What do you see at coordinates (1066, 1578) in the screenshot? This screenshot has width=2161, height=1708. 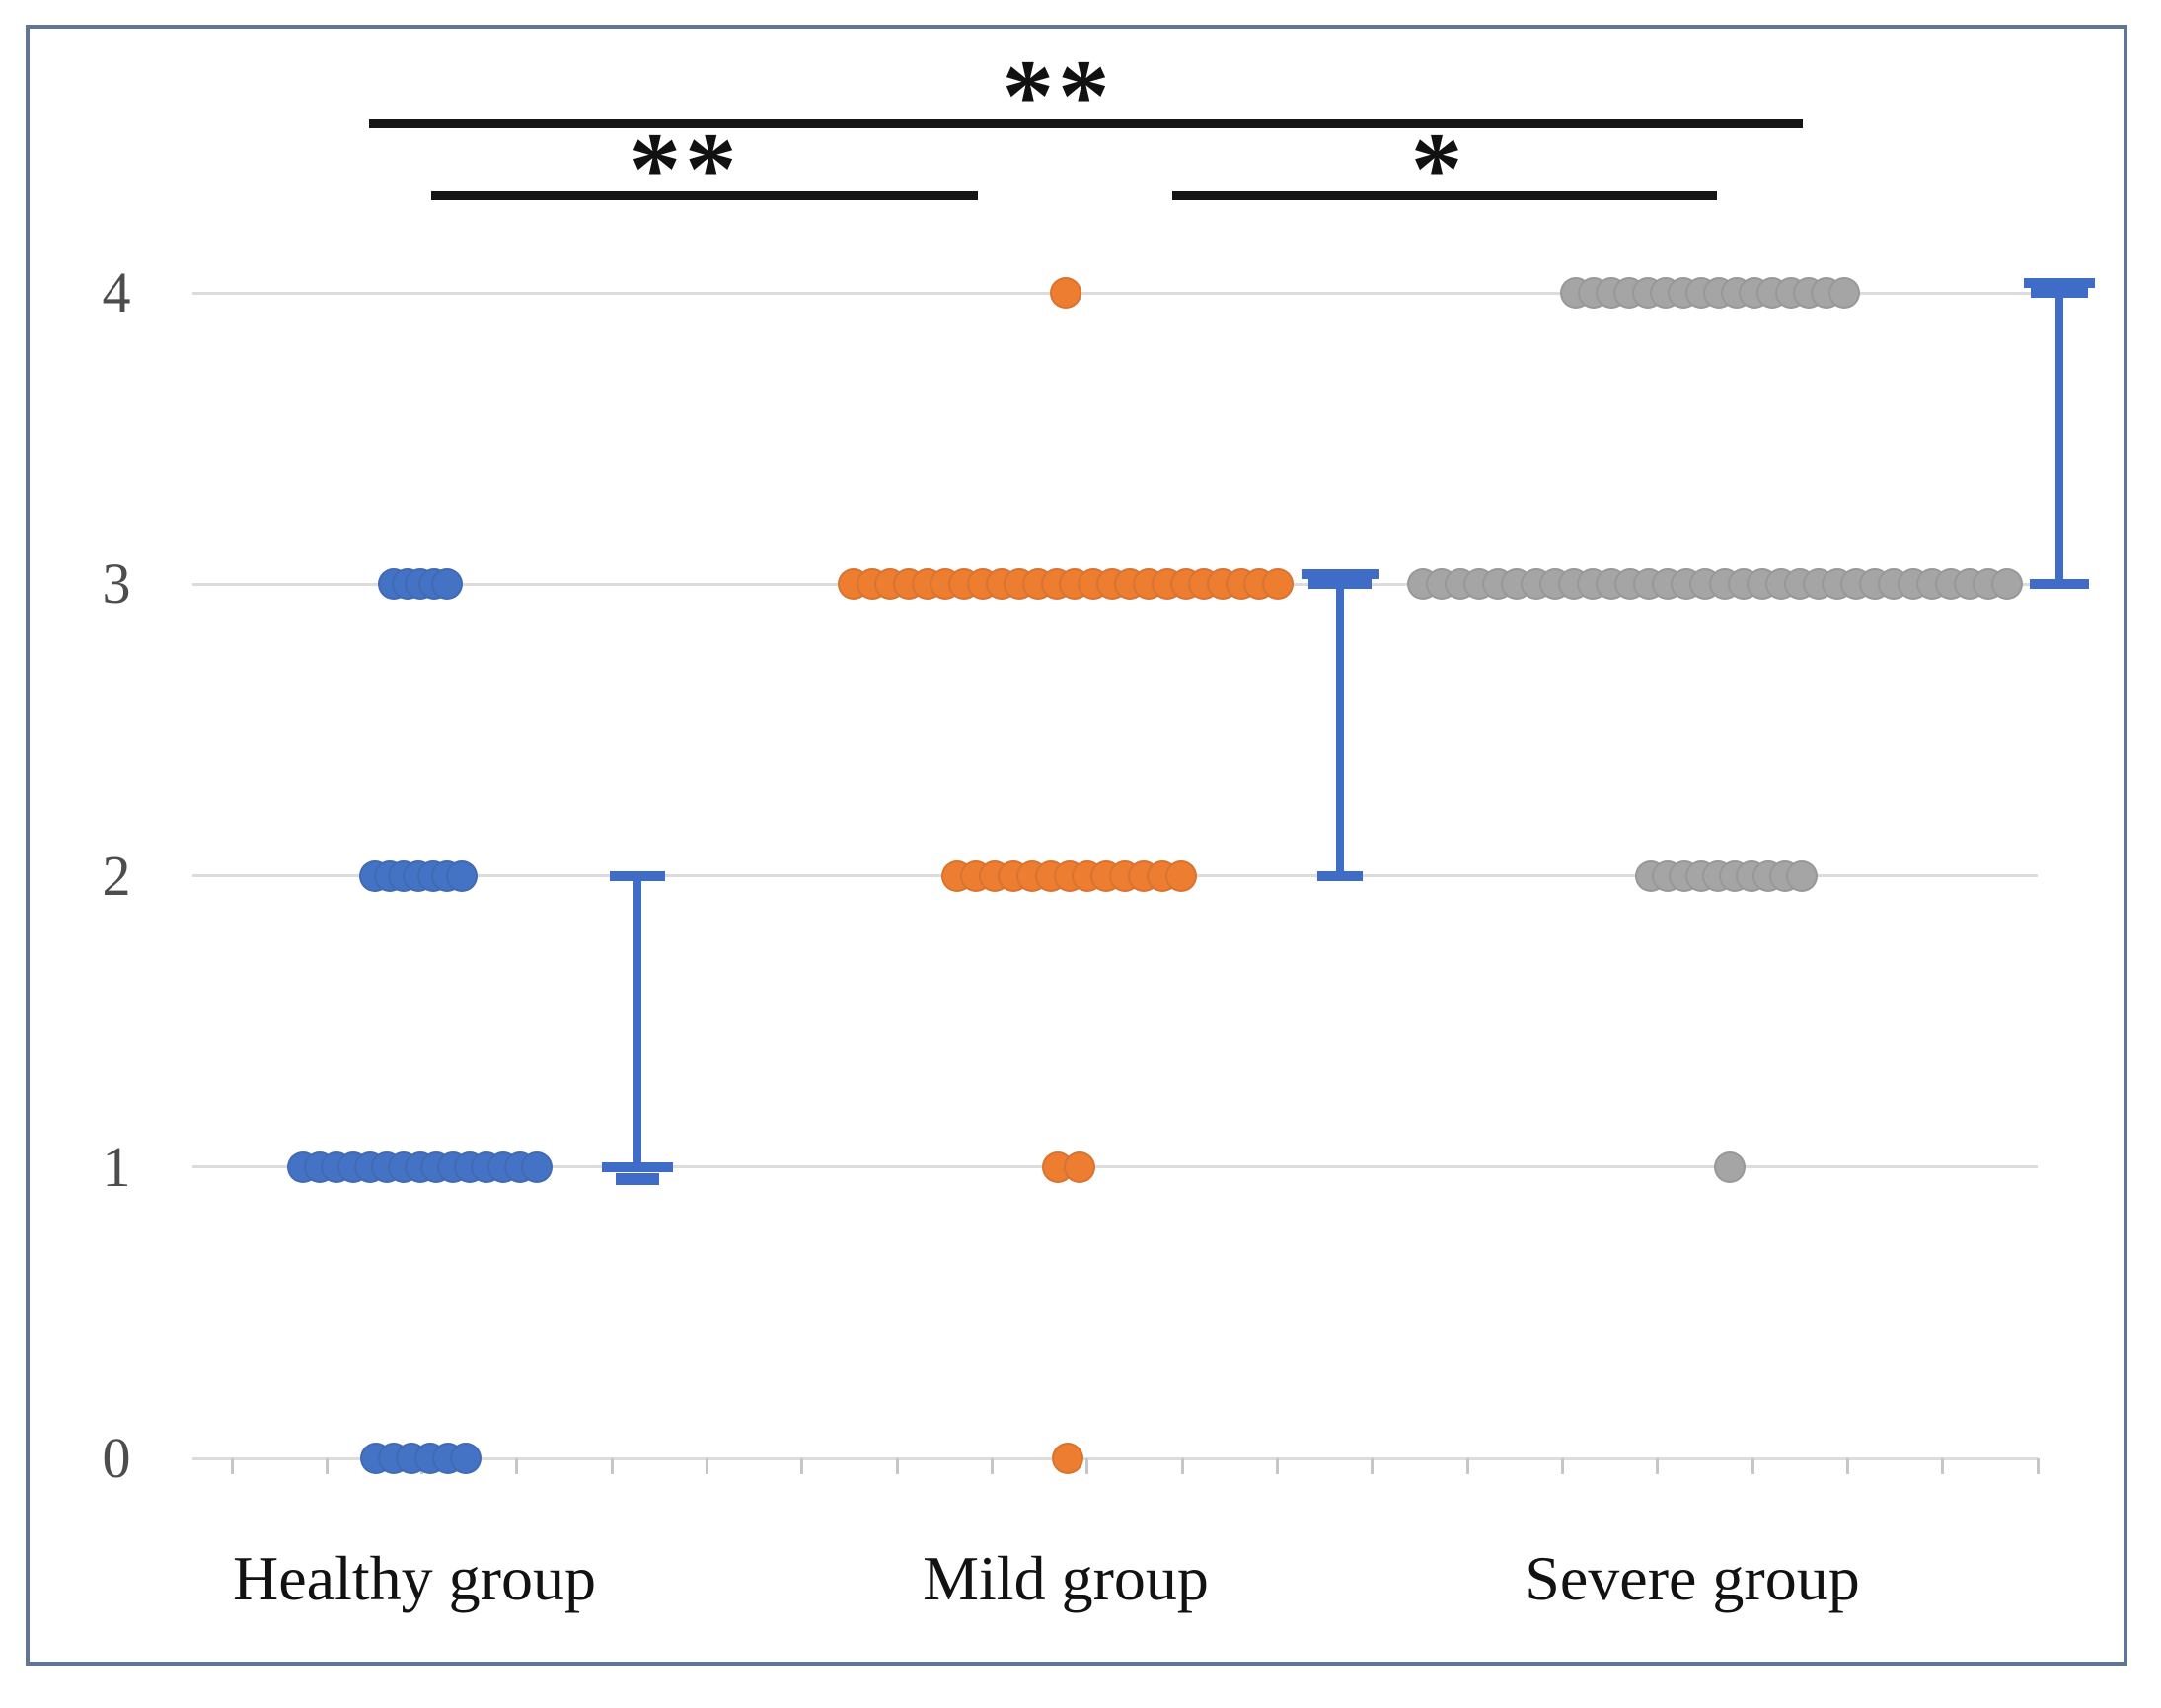 I see `x-category-label-mild: Mild group` at bounding box center [1066, 1578].